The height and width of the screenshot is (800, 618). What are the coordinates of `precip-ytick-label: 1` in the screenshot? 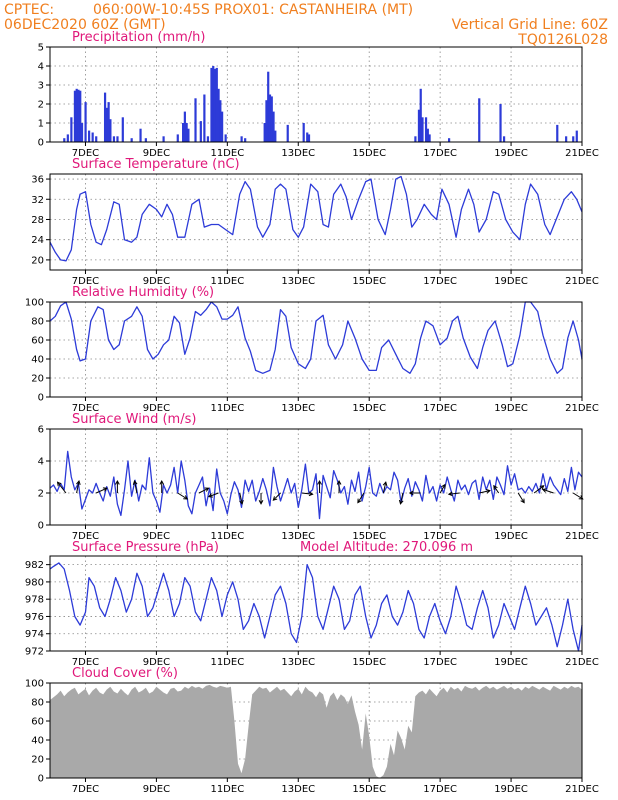 It's located at (41, 124).